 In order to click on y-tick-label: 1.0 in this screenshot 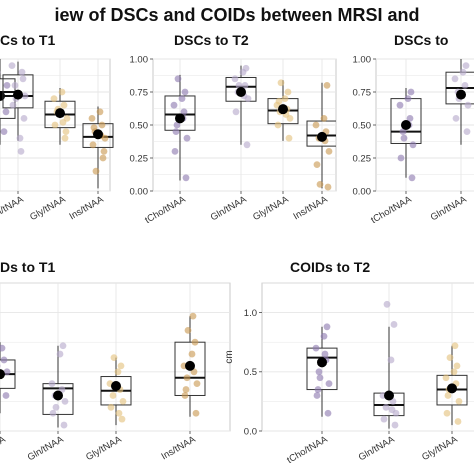, I will do `click(250, 313)`.